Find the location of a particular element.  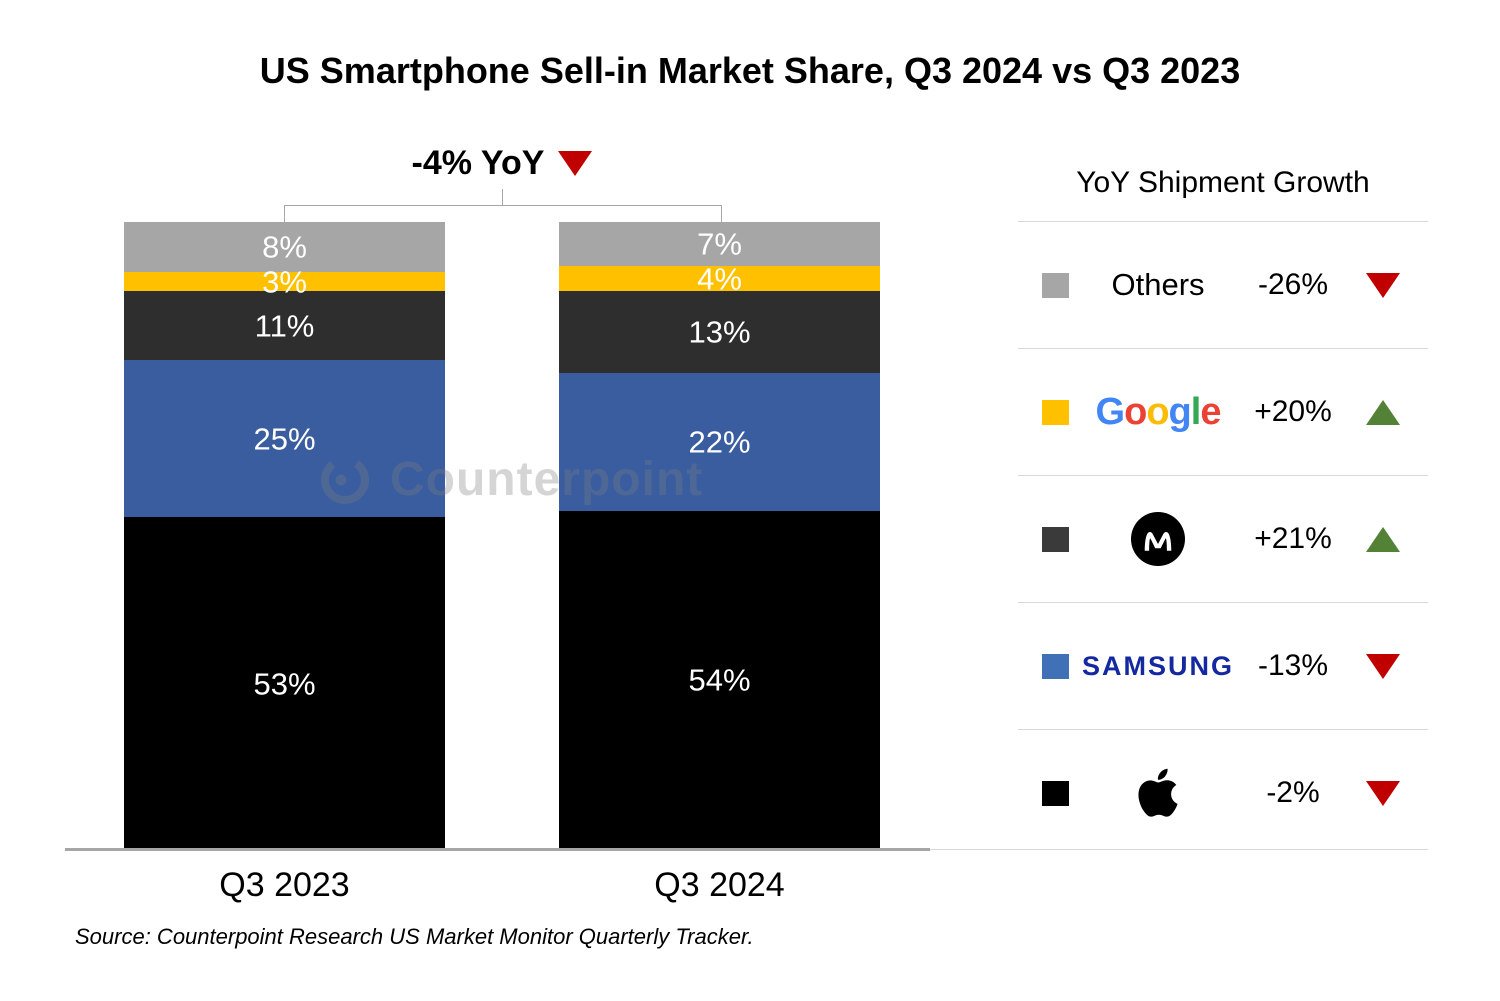

legend-swatch-motorola is located at coordinates (1055, 539).